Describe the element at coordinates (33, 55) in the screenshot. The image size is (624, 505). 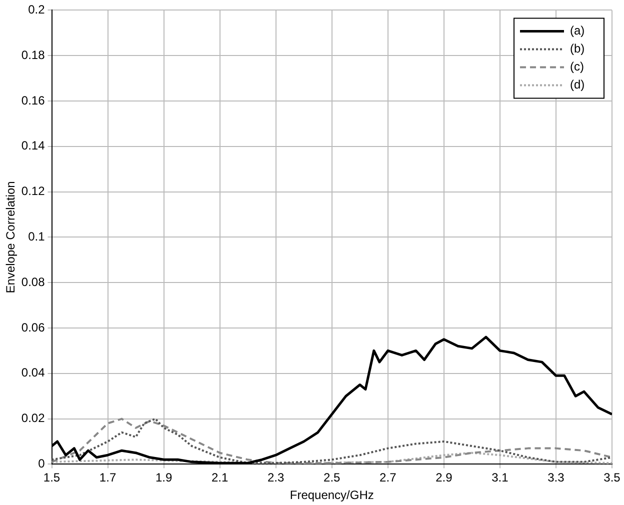
I see `y-tick-label: 0.18` at that location.